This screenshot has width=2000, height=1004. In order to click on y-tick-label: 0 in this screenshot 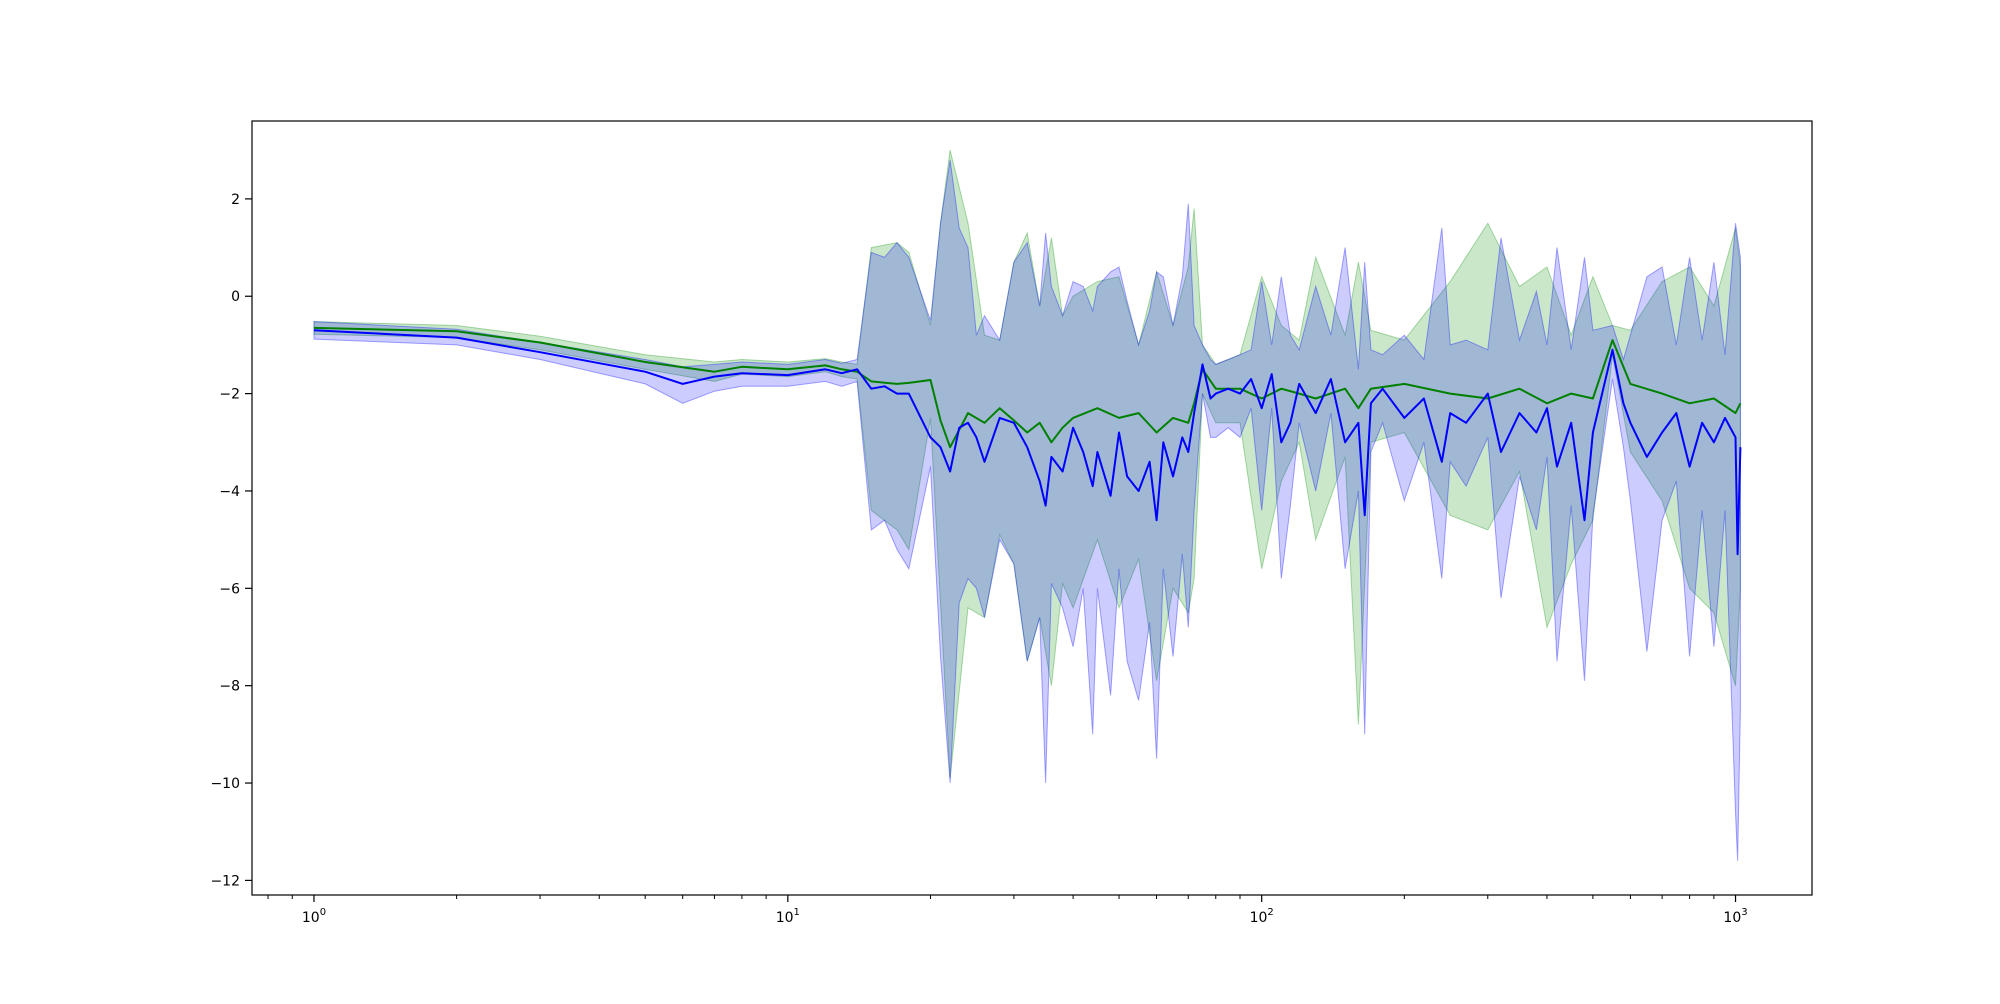, I will do `click(235, 297)`.